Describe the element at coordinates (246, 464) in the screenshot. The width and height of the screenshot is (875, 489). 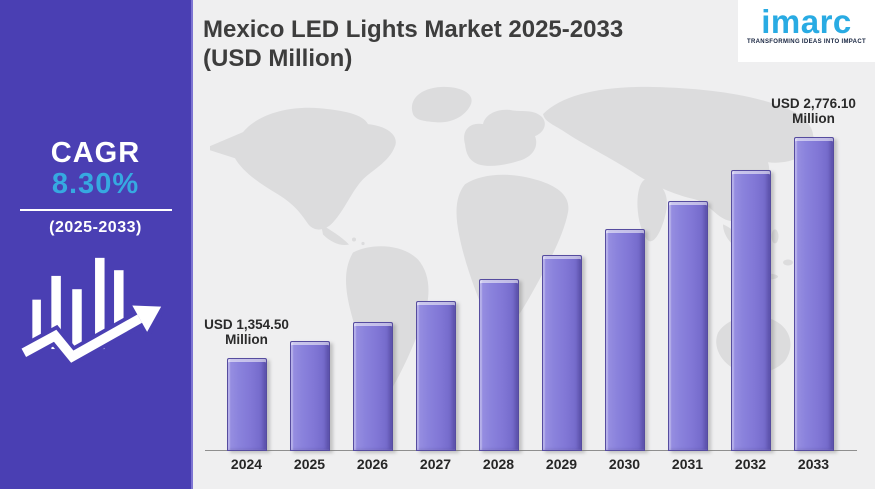
I see `x-axis-label-2024: 2024` at that location.